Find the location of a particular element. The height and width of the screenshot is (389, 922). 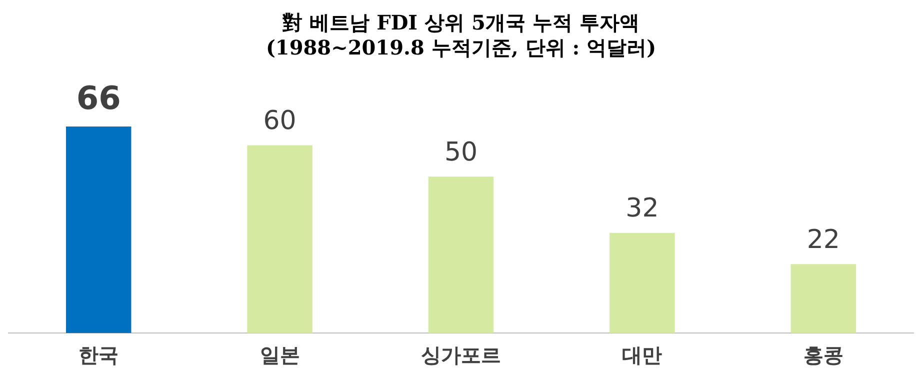

data-label: 32 is located at coordinates (642, 209).